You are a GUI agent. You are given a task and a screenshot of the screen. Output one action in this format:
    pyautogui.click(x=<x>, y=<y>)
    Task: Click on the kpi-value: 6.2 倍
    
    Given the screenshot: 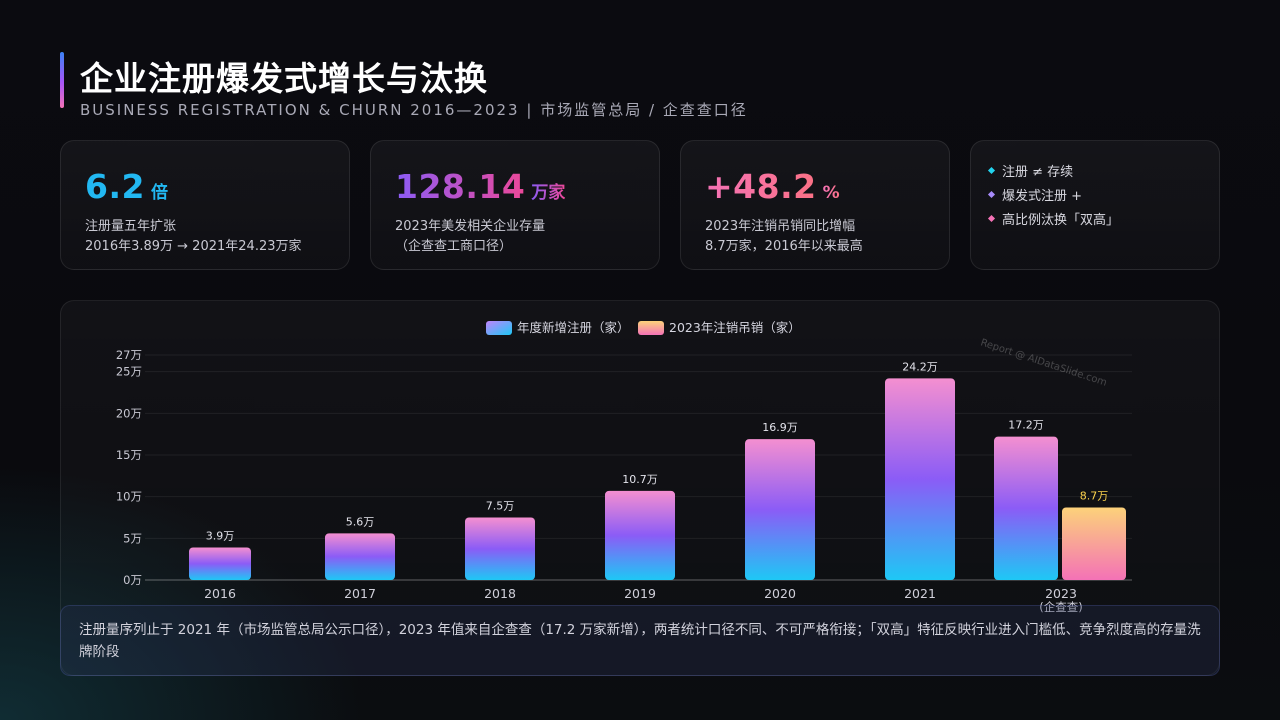 What is the action you would take?
    pyautogui.click(x=126, y=186)
    